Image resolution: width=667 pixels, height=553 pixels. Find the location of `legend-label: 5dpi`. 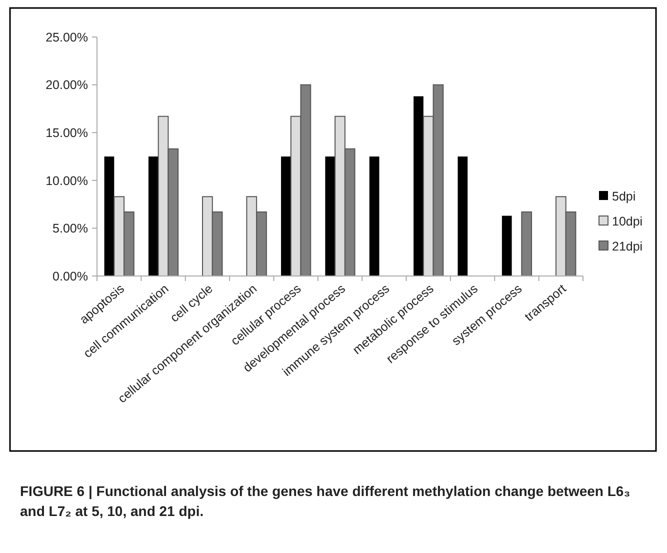

legend-label: 5dpi is located at coordinates (624, 196).